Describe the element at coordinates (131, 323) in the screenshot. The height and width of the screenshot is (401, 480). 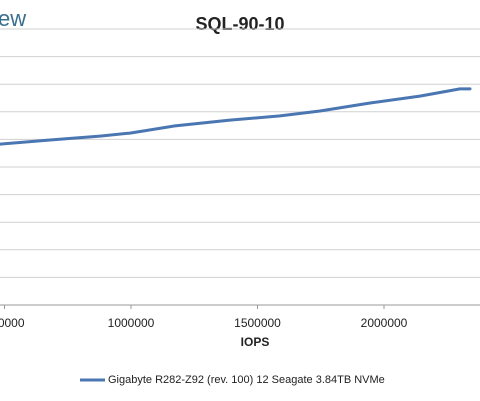
I see `x-tick-label: 1000000` at that location.